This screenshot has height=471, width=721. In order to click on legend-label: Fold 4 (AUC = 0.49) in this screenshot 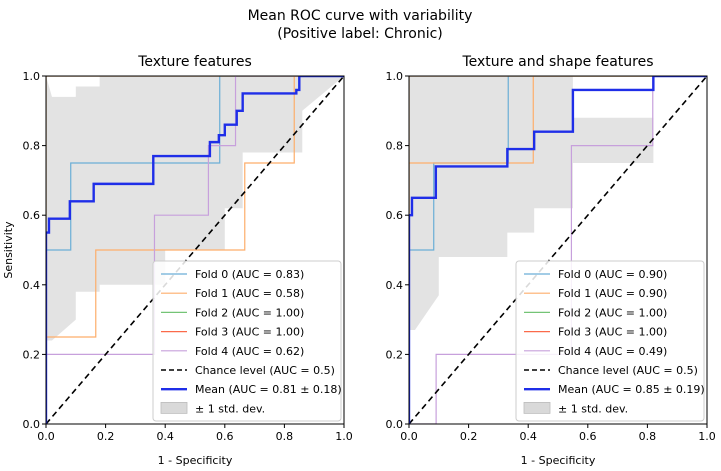, I will do `click(612, 351)`.